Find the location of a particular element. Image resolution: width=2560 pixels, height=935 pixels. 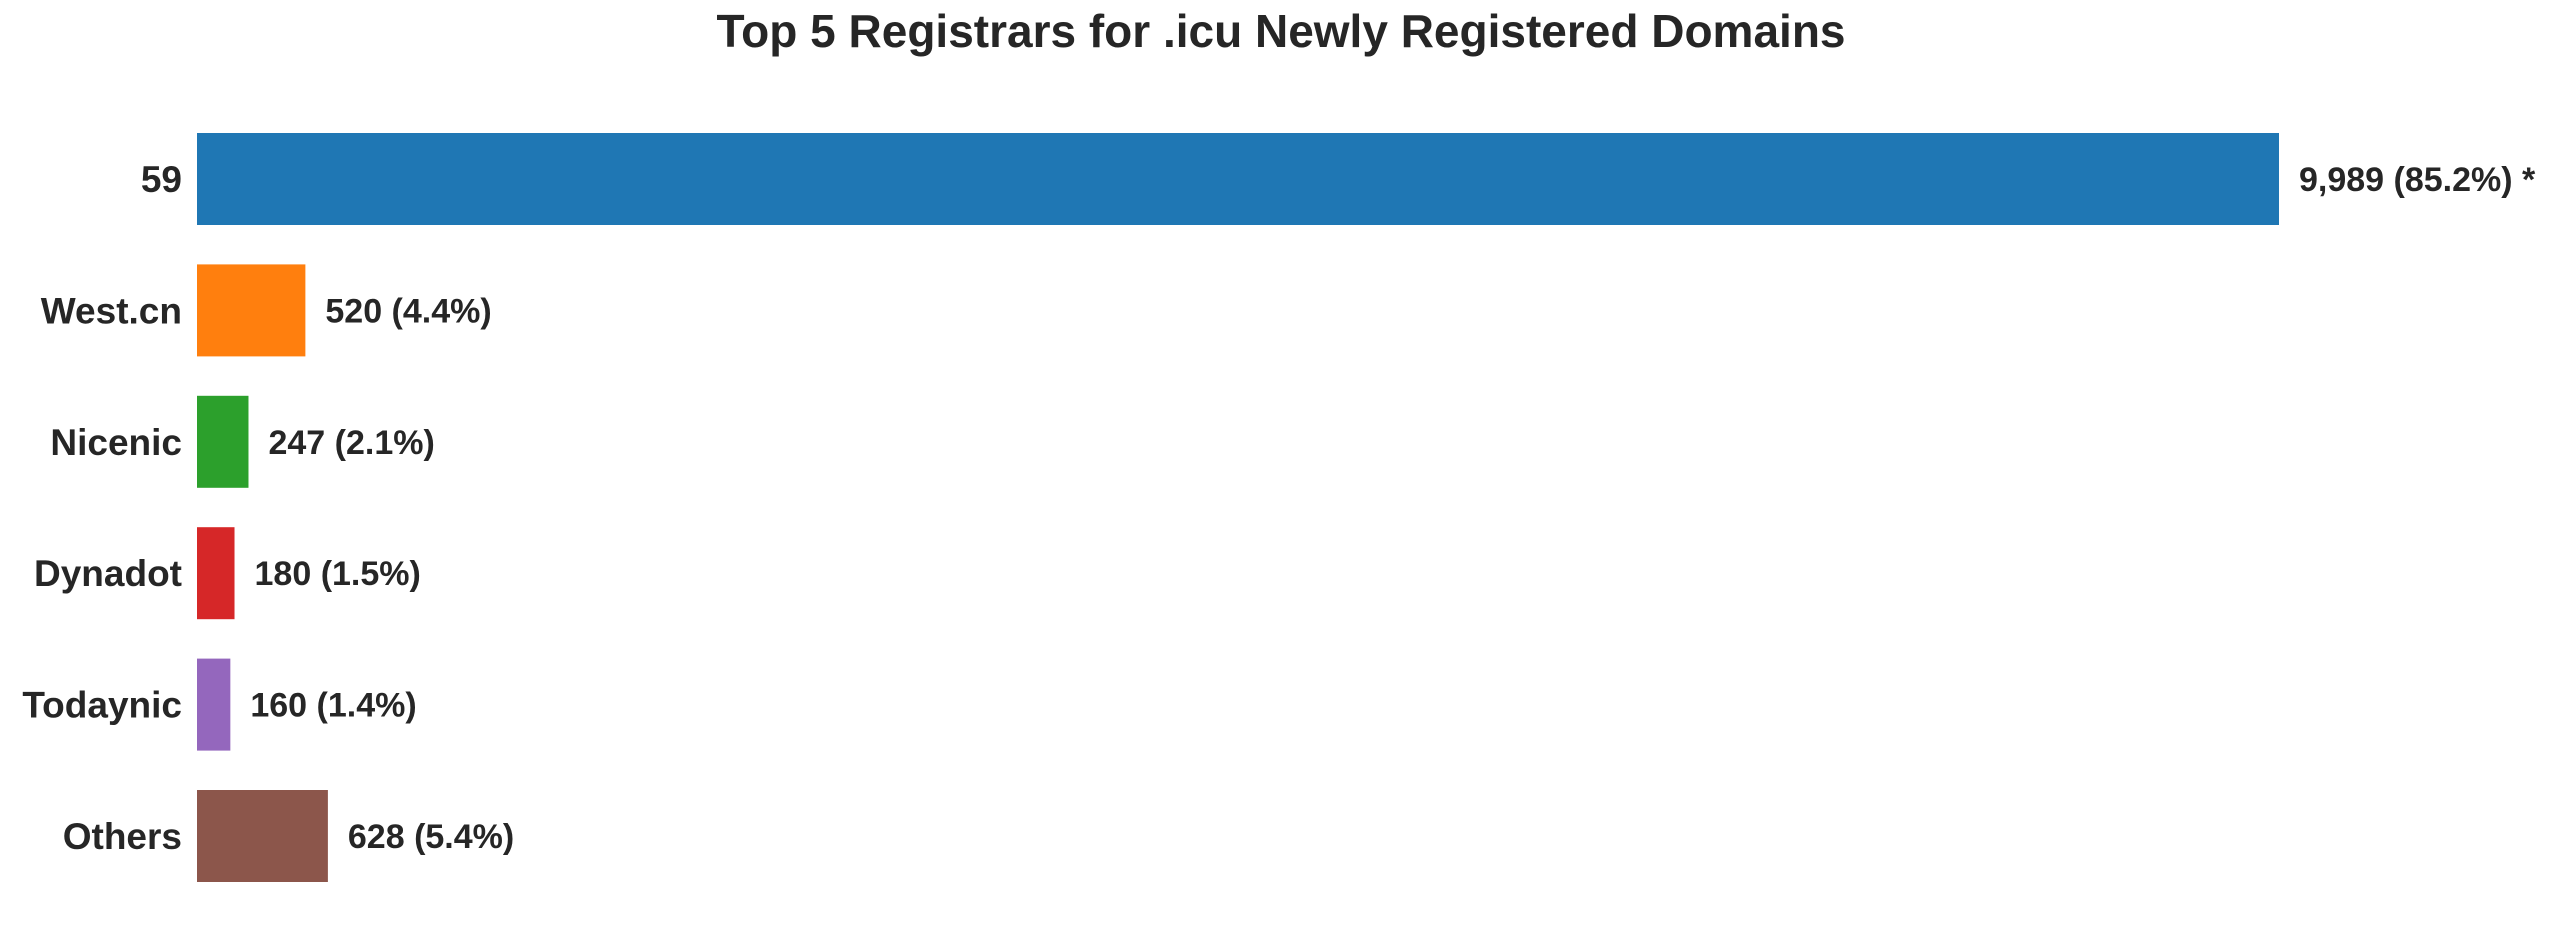

bar-dynadot is located at coordinates (216, 573).